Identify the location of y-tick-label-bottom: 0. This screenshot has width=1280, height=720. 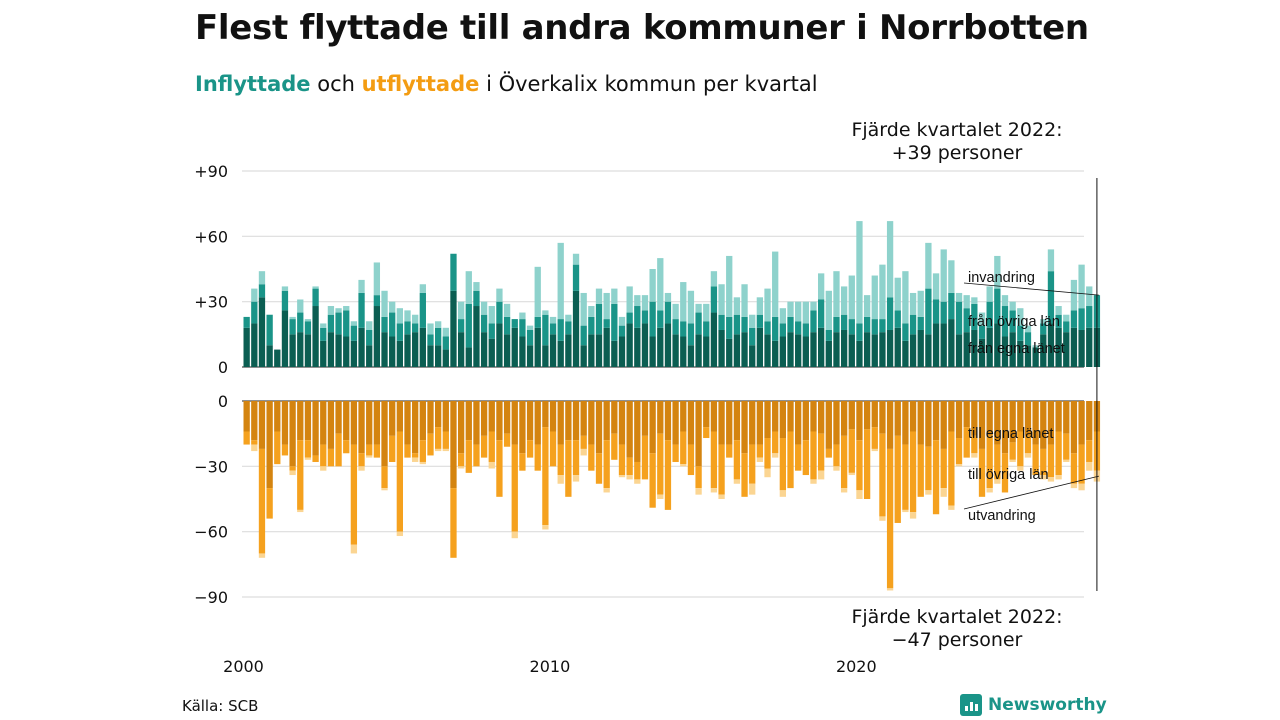
(223, 401).